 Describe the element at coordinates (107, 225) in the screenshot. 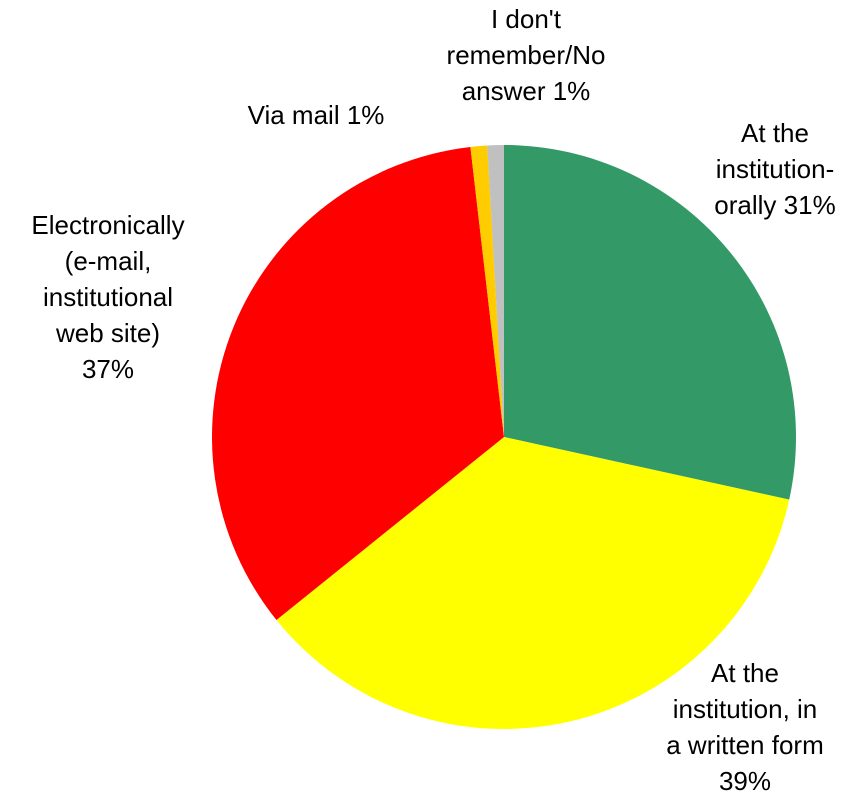

I see `slice-label-line: Electronically` at that location.